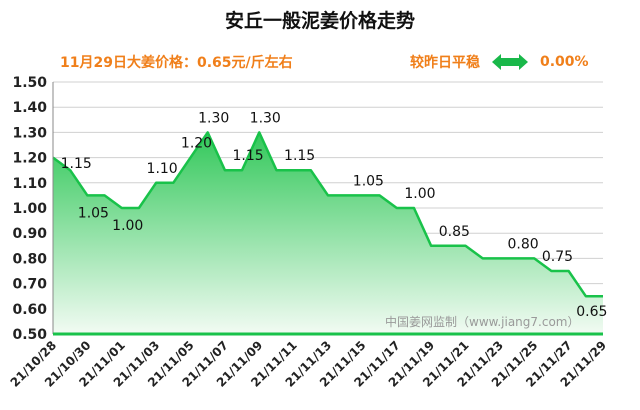 This screenshot has width=640, height=410. What do you see at coordinates (29, 159) in the screenshot?
I see `y-tick-label: 1.20` at bounding box center [29, 159].